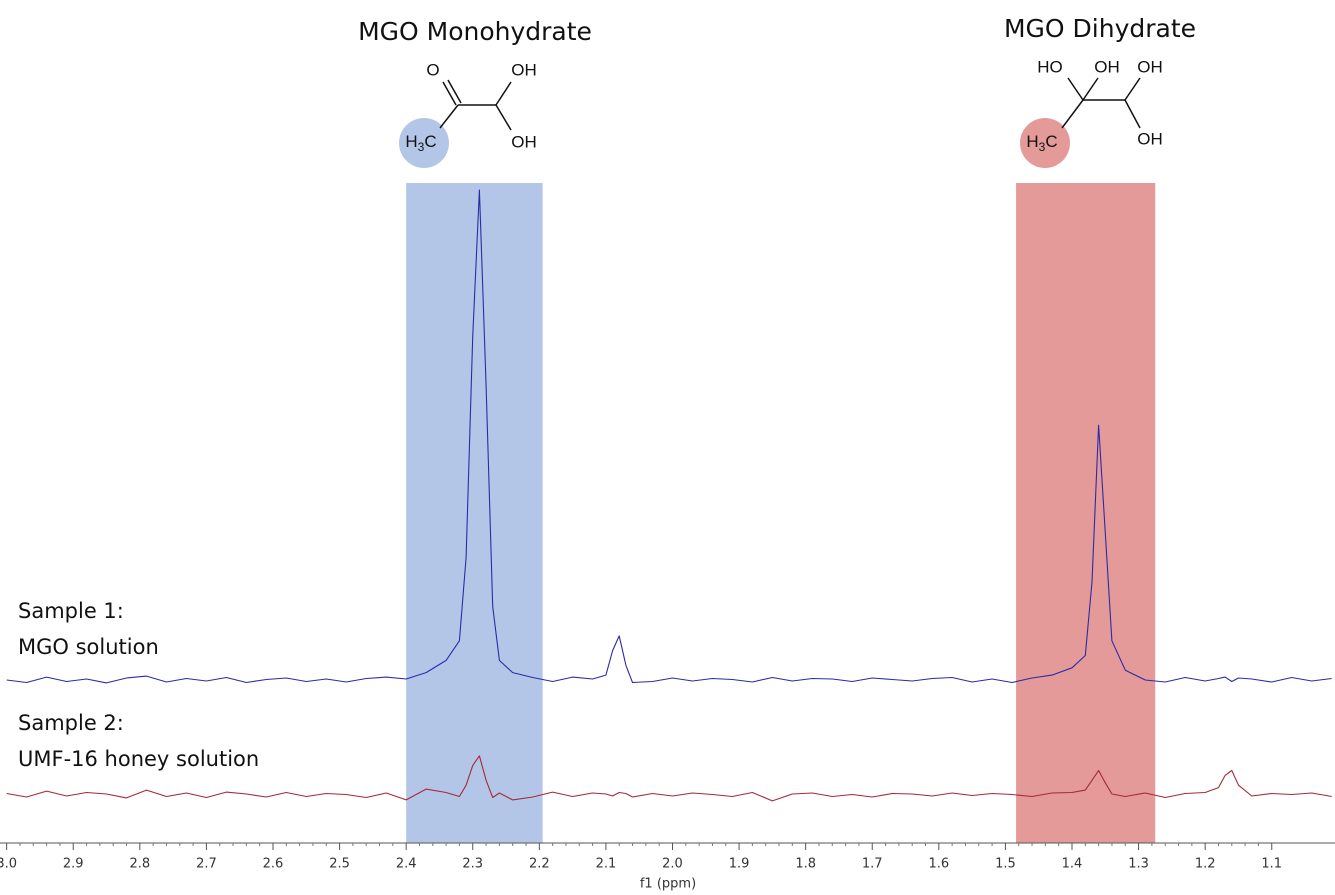 The image size is (1335, 895). Describe the element at coordinates (1205, 864) in the screenshot. I see `x-tick-label: 1.2` at that location.